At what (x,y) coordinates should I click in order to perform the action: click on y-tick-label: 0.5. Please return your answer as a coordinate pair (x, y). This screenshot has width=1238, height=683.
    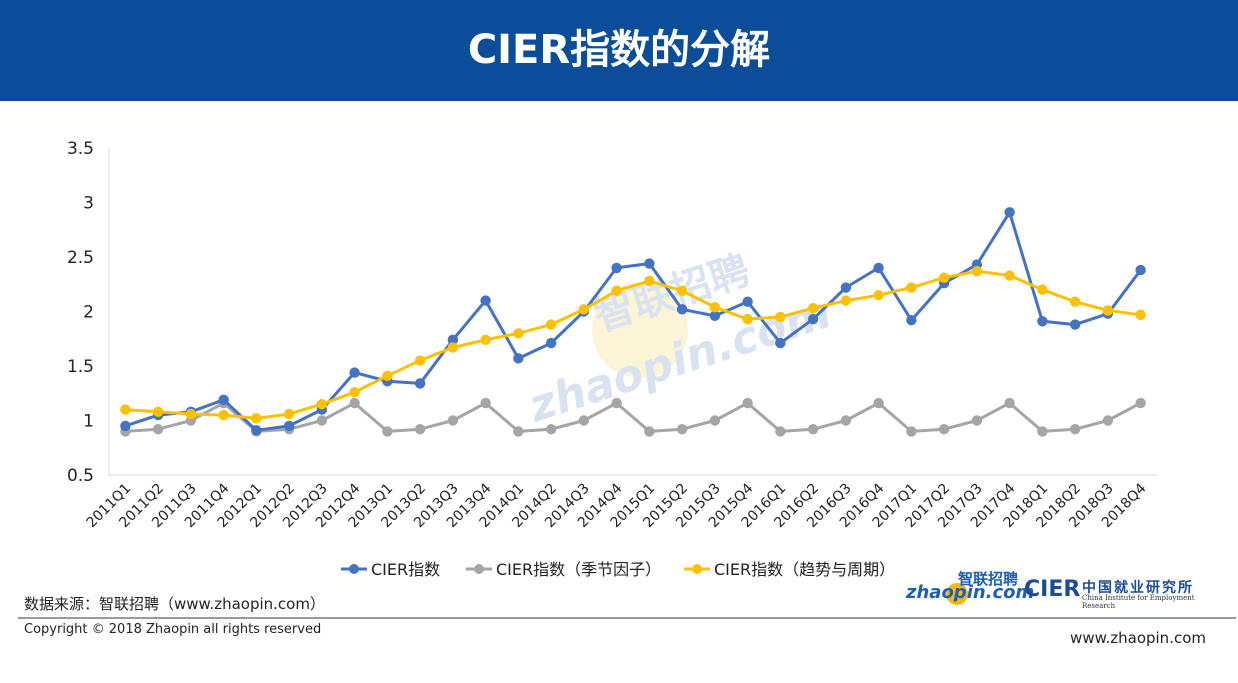
    Looking at the image, I should click on (80, 476).